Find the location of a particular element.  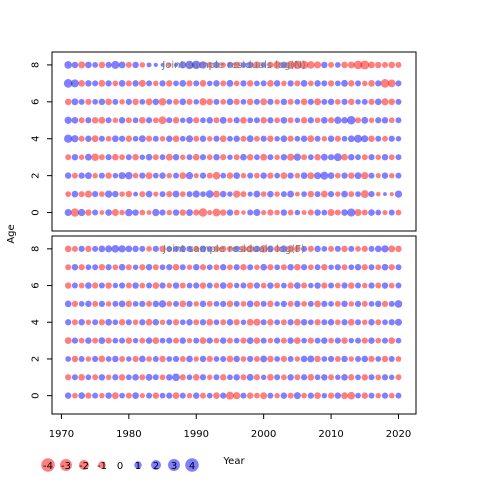

legend-value-label: 0 is located at coordinates (120, 466).